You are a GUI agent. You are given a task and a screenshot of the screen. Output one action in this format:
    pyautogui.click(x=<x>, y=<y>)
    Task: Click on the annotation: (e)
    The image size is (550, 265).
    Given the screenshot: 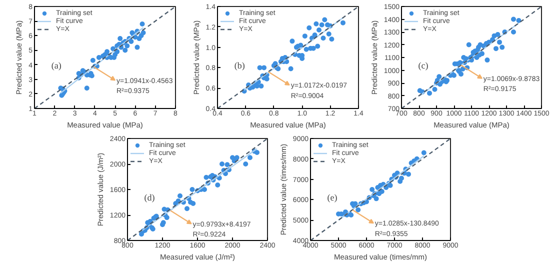 What is the action you would take?
    pyautogui.click(x=332, y=197)
    